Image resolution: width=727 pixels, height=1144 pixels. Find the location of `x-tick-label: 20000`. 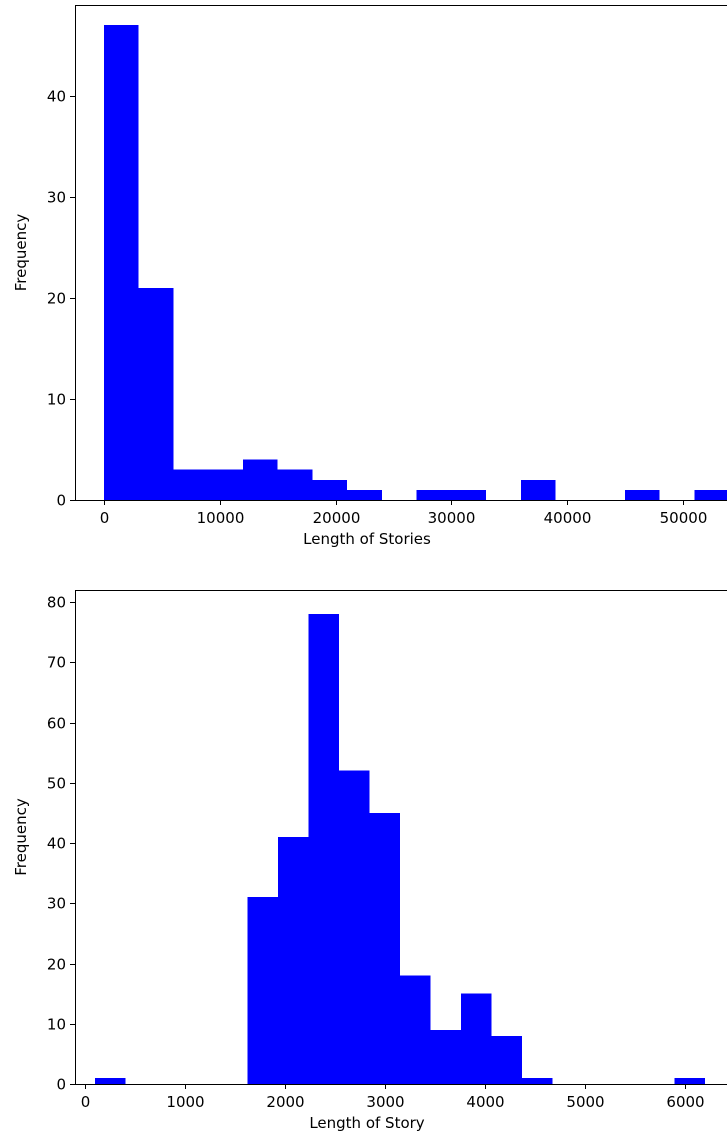

x-tick-label: 20000 is located at coordinates (337, 518).